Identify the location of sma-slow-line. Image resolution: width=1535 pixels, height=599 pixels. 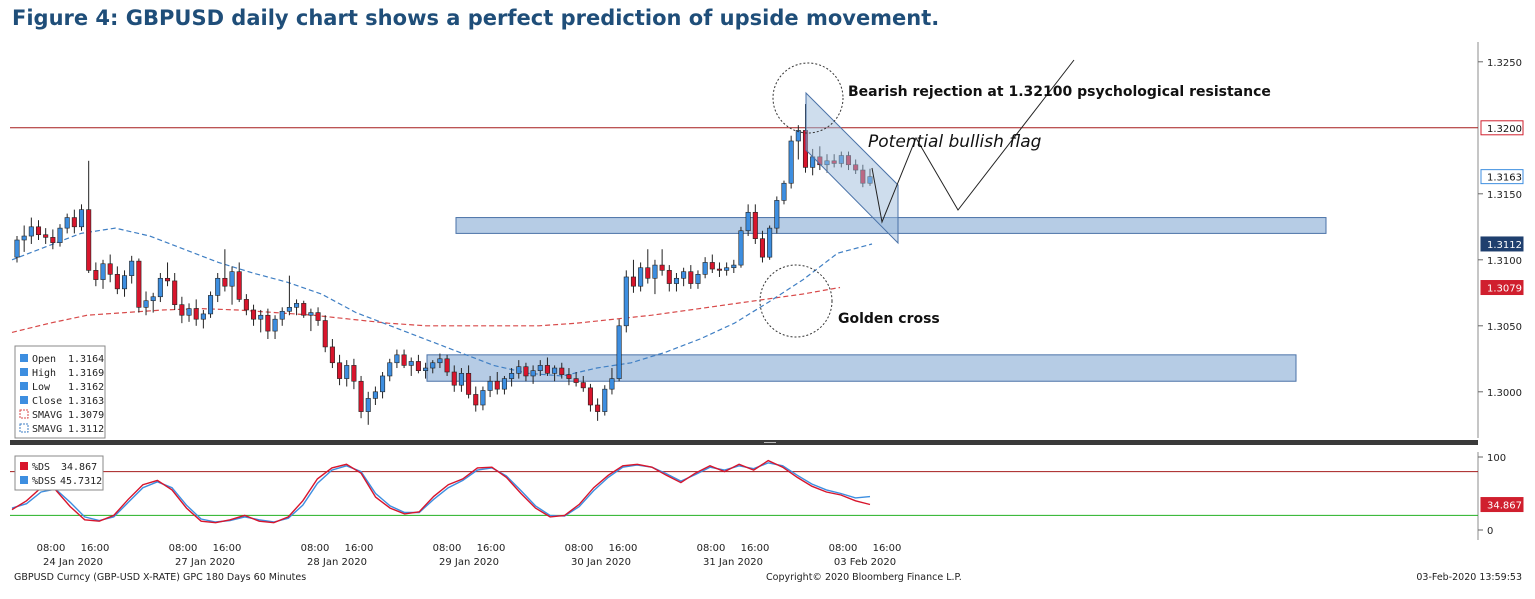
(426, 309).